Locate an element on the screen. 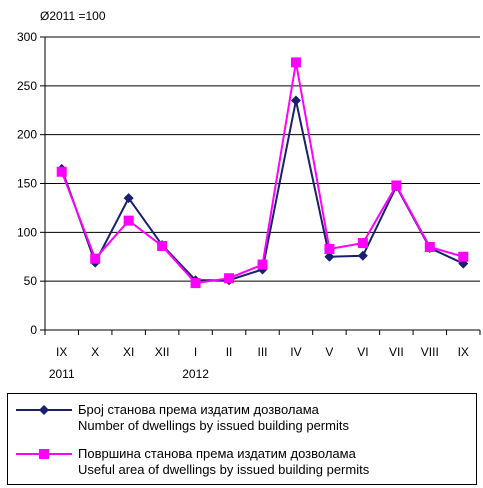 This screenshot has height=488, width=483. unit-note: Ø2011 =100 is located at coordinates (73, 16).